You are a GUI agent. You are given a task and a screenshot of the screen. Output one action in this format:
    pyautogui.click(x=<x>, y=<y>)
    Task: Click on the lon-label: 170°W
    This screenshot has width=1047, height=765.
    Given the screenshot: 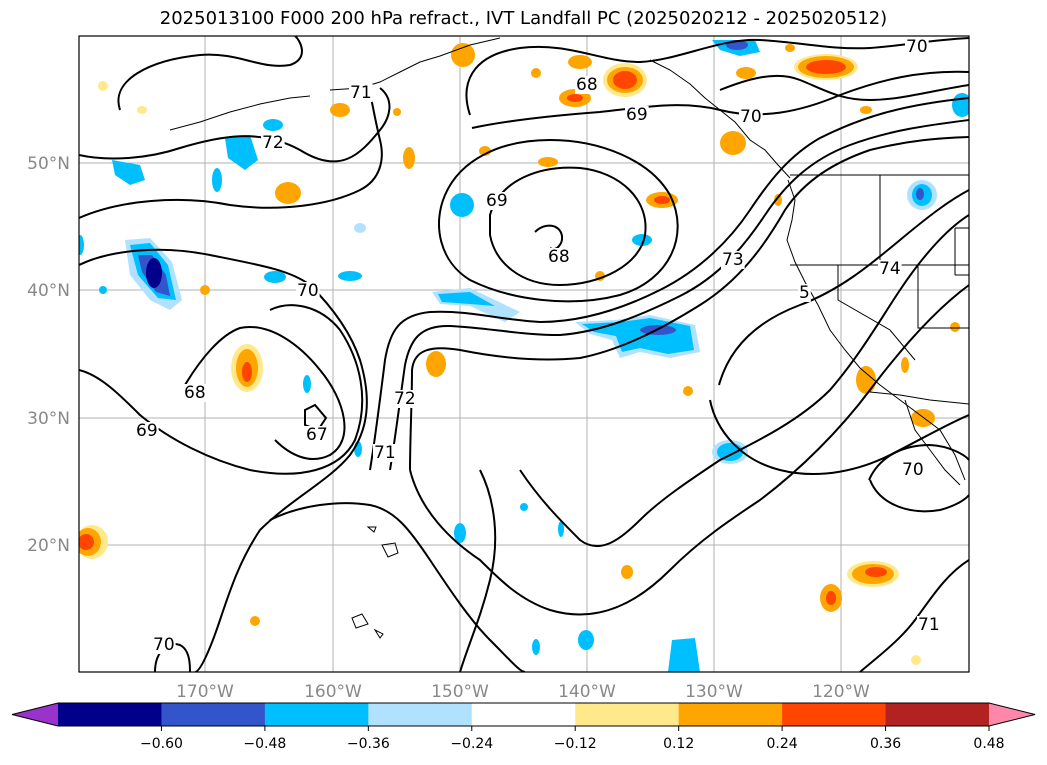 What is the action you would take?
    pyautogui.click(x=205, y=692)
    